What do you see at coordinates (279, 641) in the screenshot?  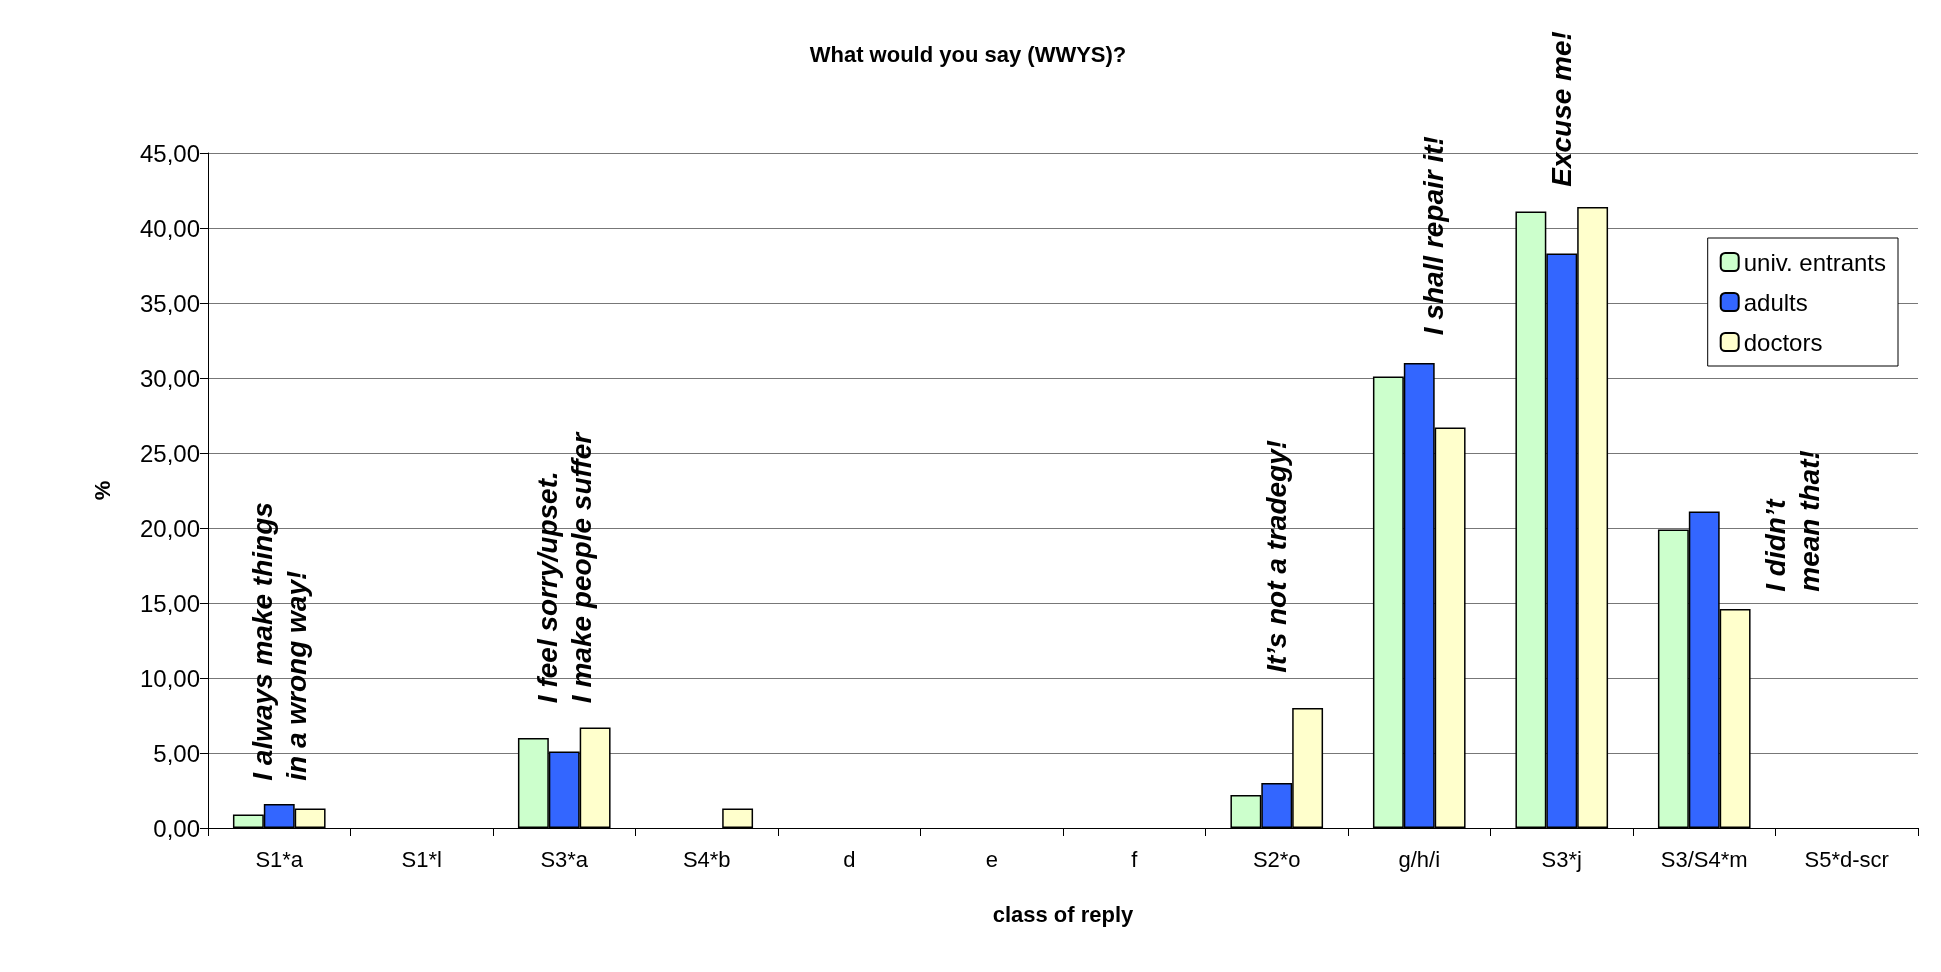 I see `annotation: I always make things in a wrong way!` at bounding box center [279, 641].